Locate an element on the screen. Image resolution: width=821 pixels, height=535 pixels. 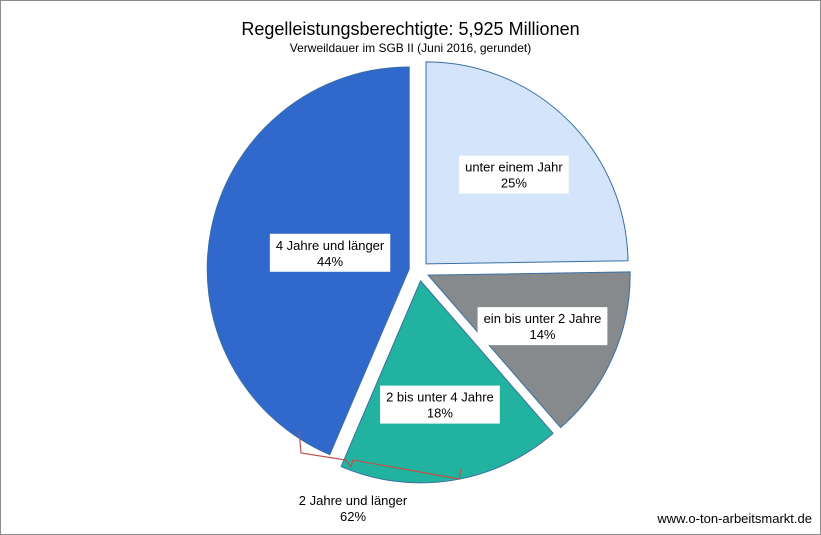
slice-label-4-jahre-und-l-nger-box is located at coordinates (330, 252).